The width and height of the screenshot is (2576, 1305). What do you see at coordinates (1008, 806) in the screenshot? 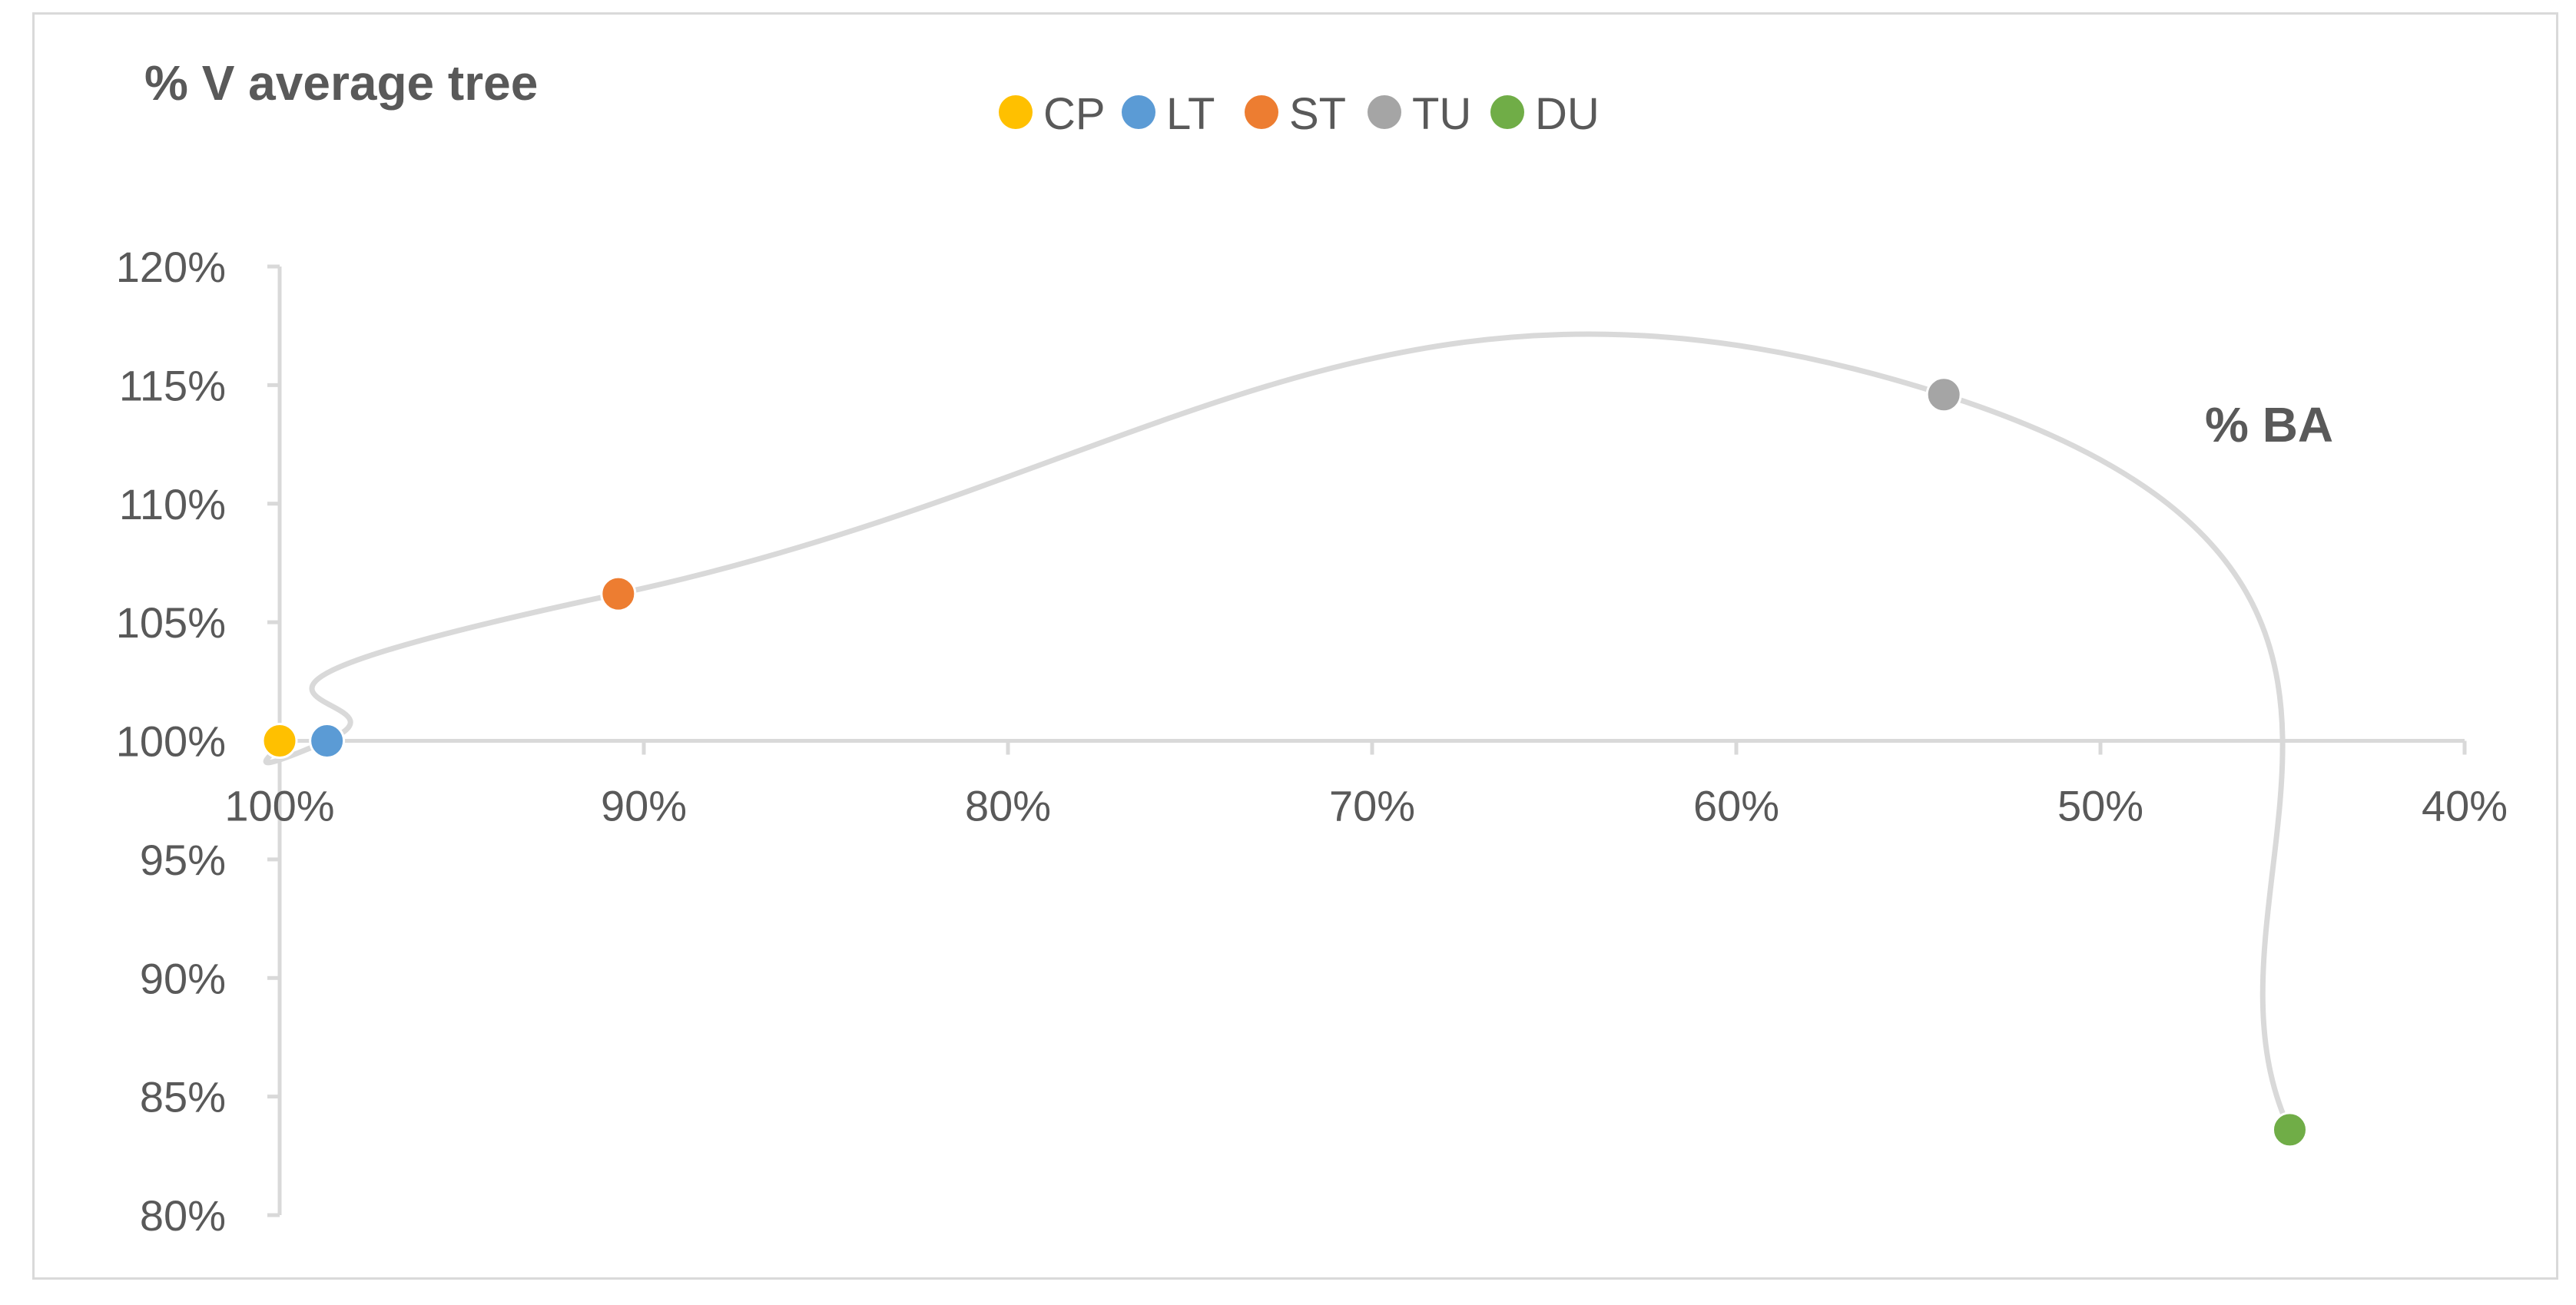
I see `x-tick-label: 80%` at bounding box center [1008, 806].